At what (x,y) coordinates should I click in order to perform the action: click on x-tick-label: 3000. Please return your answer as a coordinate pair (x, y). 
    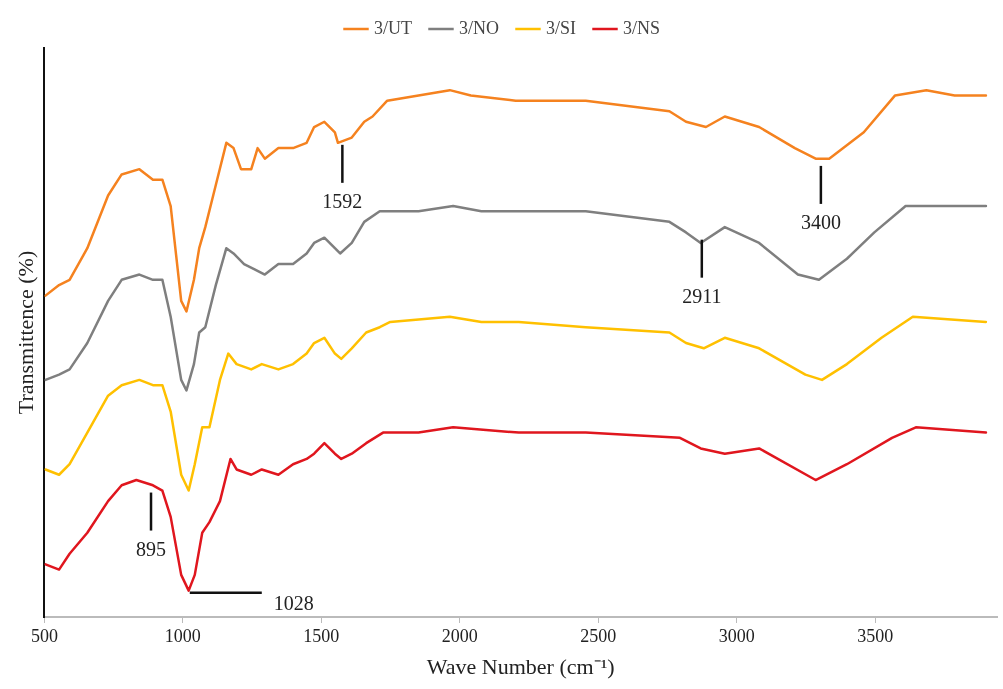
    Looking at the image, I should click on (736, 635).